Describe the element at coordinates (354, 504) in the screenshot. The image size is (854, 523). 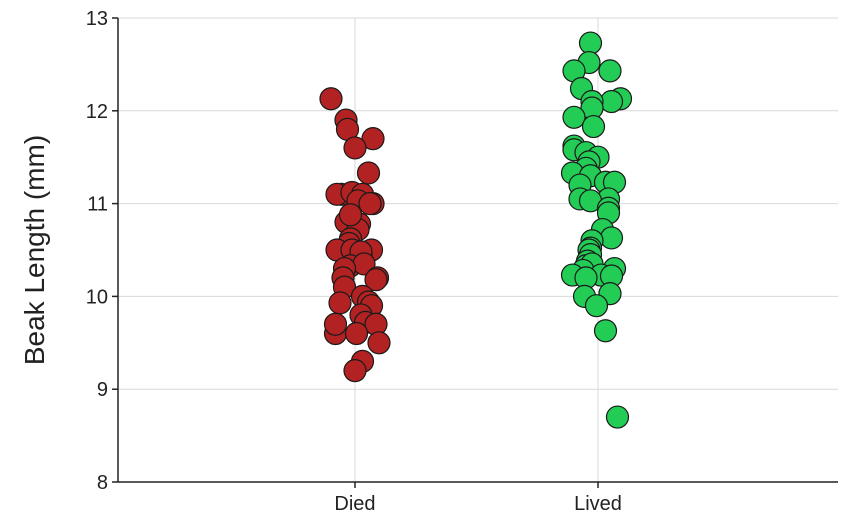
I see `x-tick-label-died: Died` at that location.